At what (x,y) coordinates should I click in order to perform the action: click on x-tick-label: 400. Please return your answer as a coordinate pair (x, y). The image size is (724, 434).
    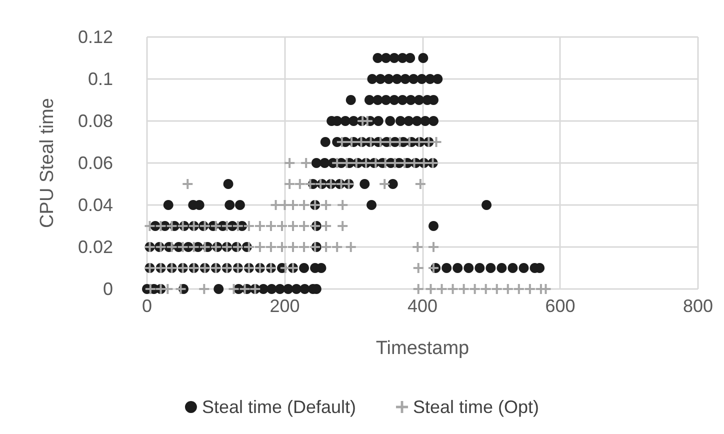
    Looking at the image, I should click on (422, 306).